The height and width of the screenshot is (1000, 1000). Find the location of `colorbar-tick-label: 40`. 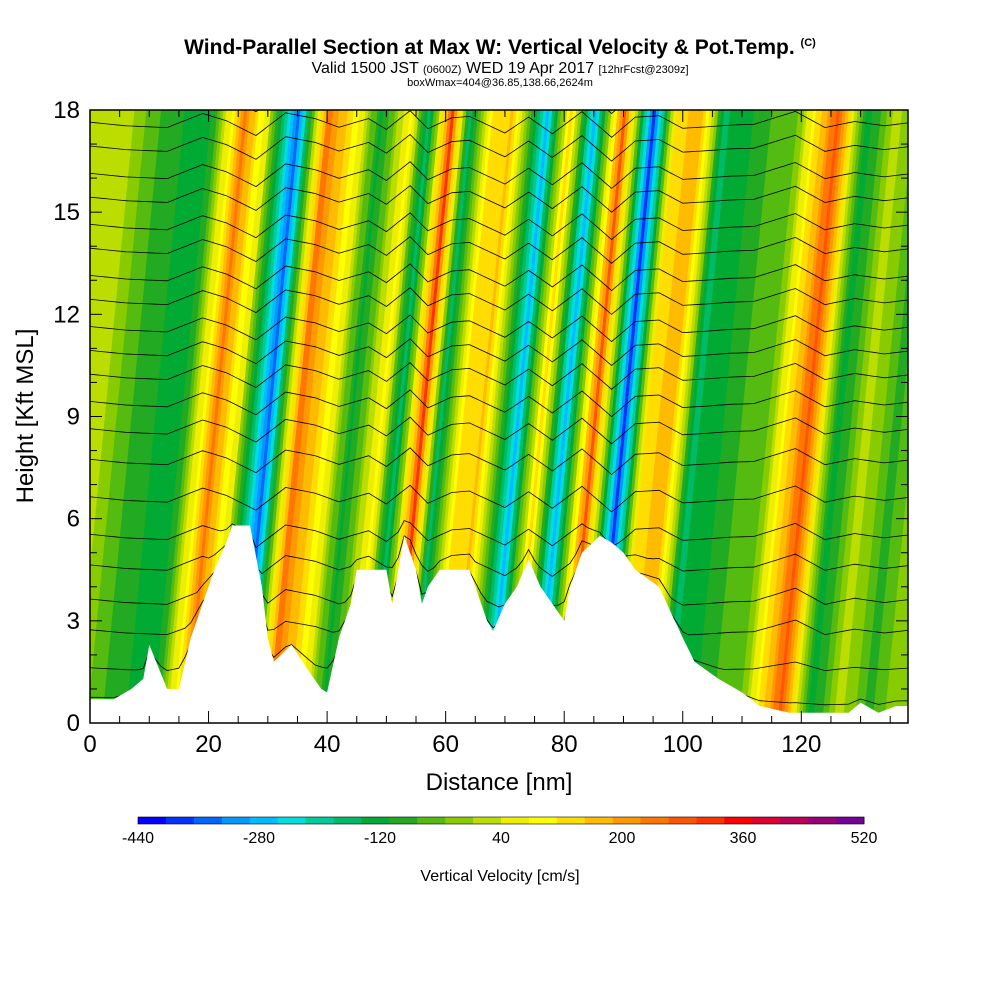

colorbar-tick-label: 40 is located at coordinates (501, 838).